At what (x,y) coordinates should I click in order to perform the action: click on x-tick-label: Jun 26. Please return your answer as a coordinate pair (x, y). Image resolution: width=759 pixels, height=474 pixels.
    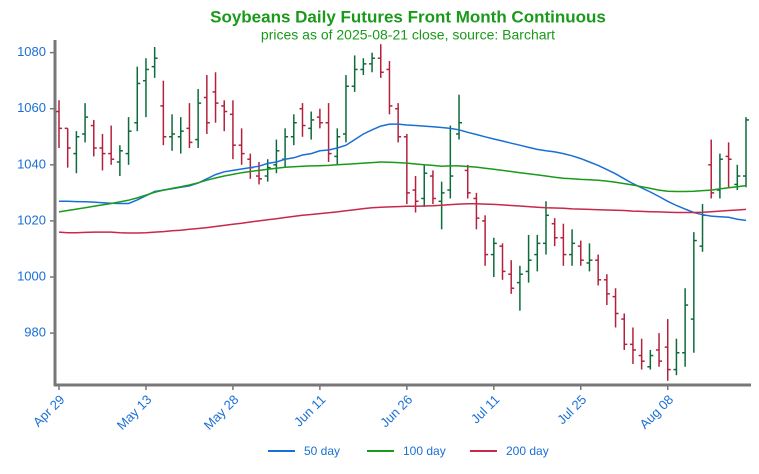
    Looking at the image, I should click on (396, 411).